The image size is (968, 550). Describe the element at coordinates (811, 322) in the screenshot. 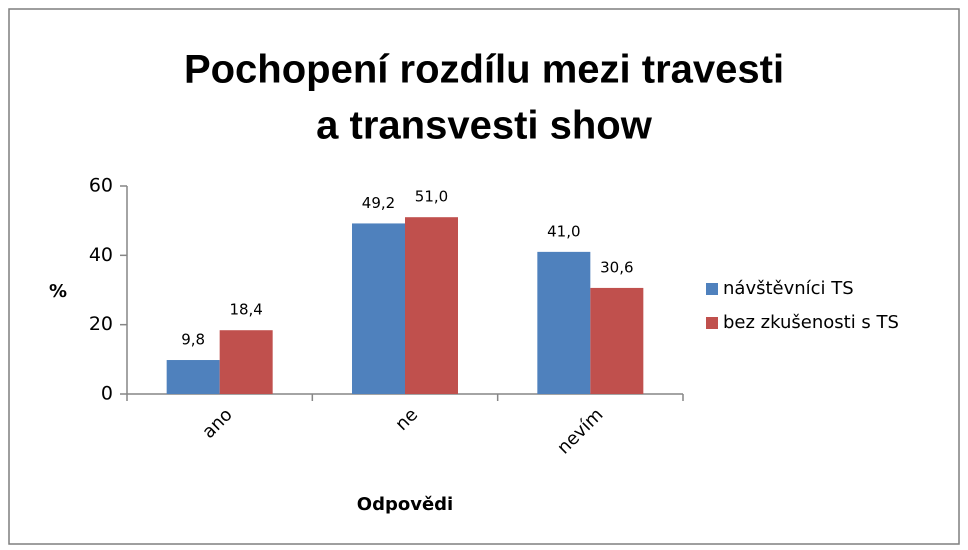

I see `legend-label: bez zkušenosti s TS` at that location.